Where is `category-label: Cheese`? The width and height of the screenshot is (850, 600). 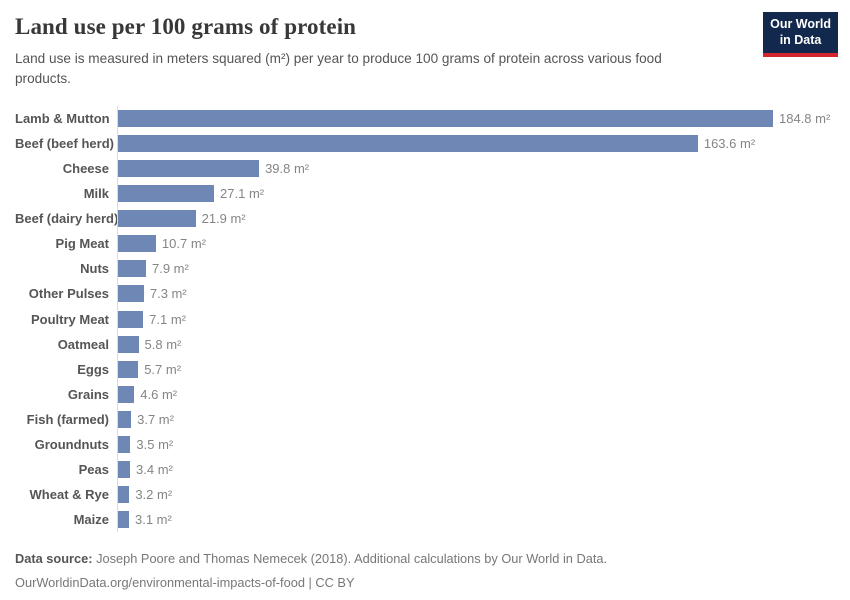 category-label: Cheese is located at coordinates (85, 169).